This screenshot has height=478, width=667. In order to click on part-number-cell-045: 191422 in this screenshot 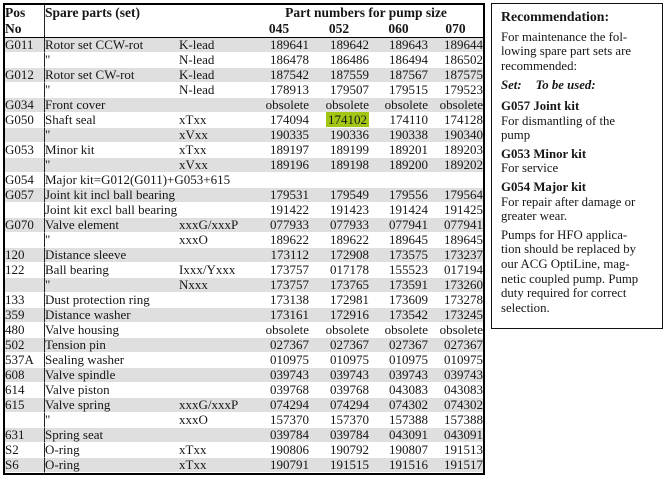, I will do `click(279, 210)`.